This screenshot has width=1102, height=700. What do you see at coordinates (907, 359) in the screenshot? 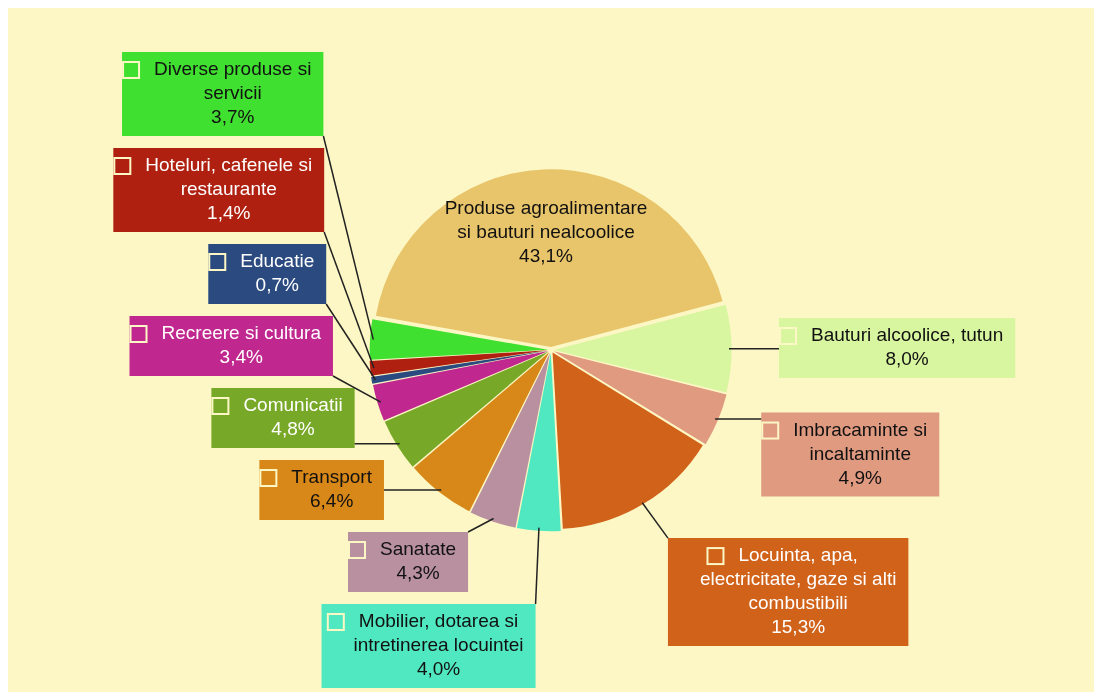
I see `data-label: 8,0%` at bounding box center [907, 359].